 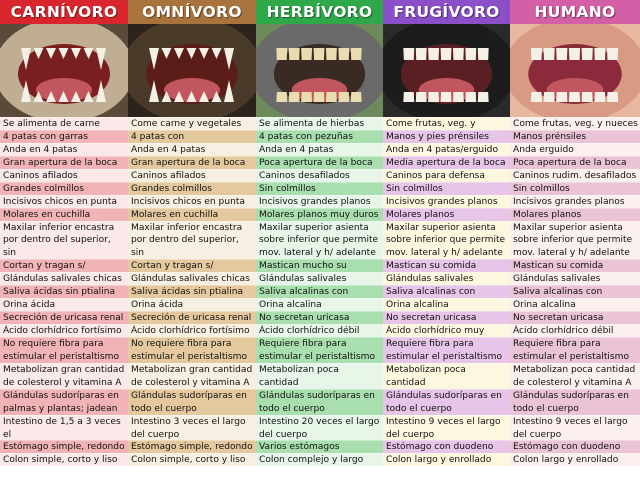 I want to click on table-cell: Molares planos muy duros, so click(x=319, y=214).